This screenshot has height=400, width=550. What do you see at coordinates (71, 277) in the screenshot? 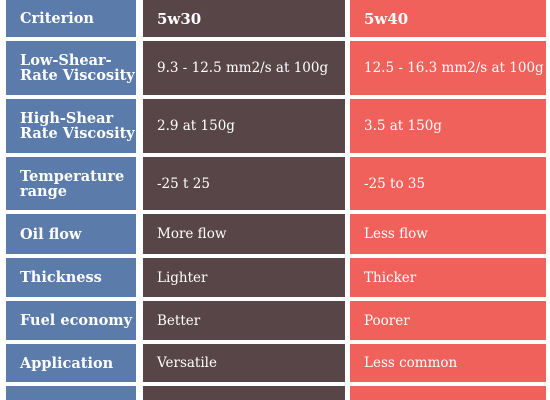
I see `row-criterion: Thickness` at bounding box center [71, 277].